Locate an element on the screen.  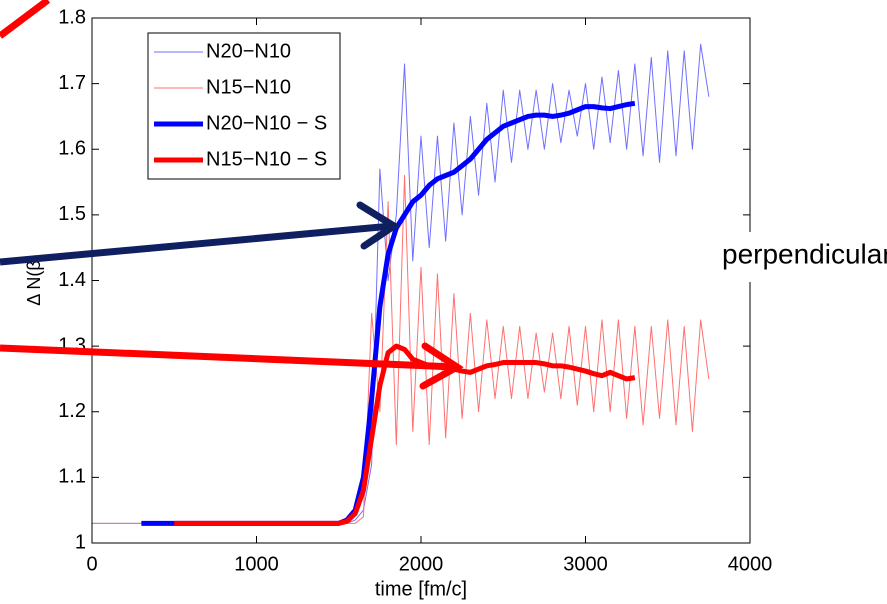
y-tick-label: 1 is located at coordinates (80, 542).